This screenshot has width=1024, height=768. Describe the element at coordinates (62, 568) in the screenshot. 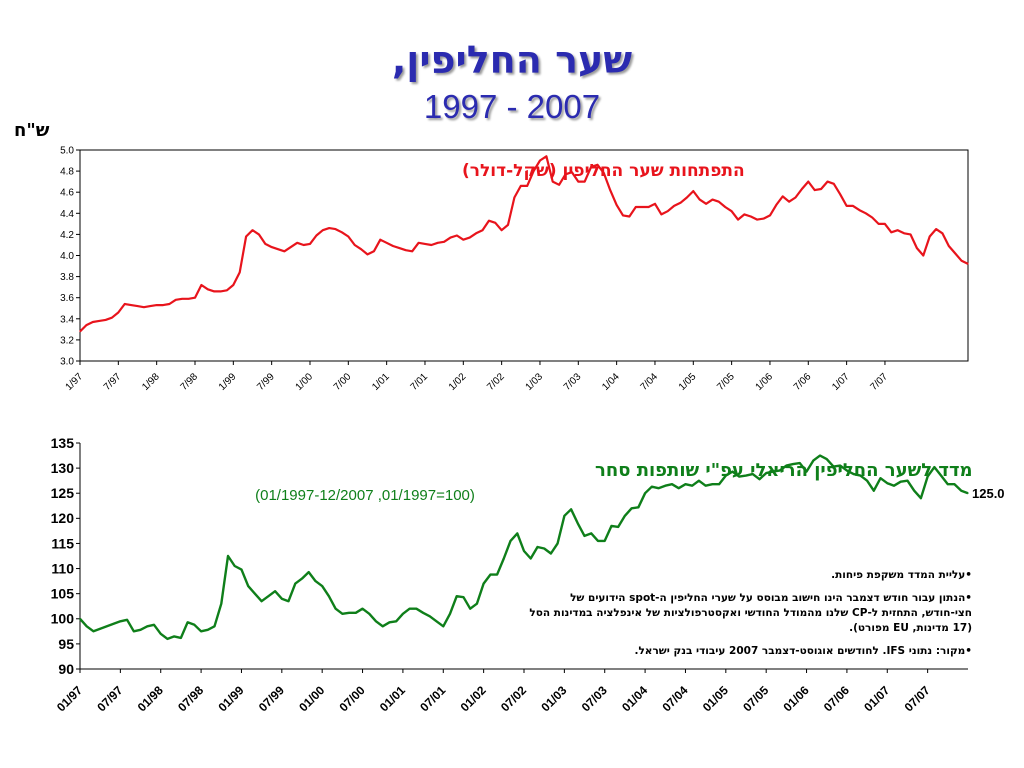

I see `y-tick-label: 110` at that location.